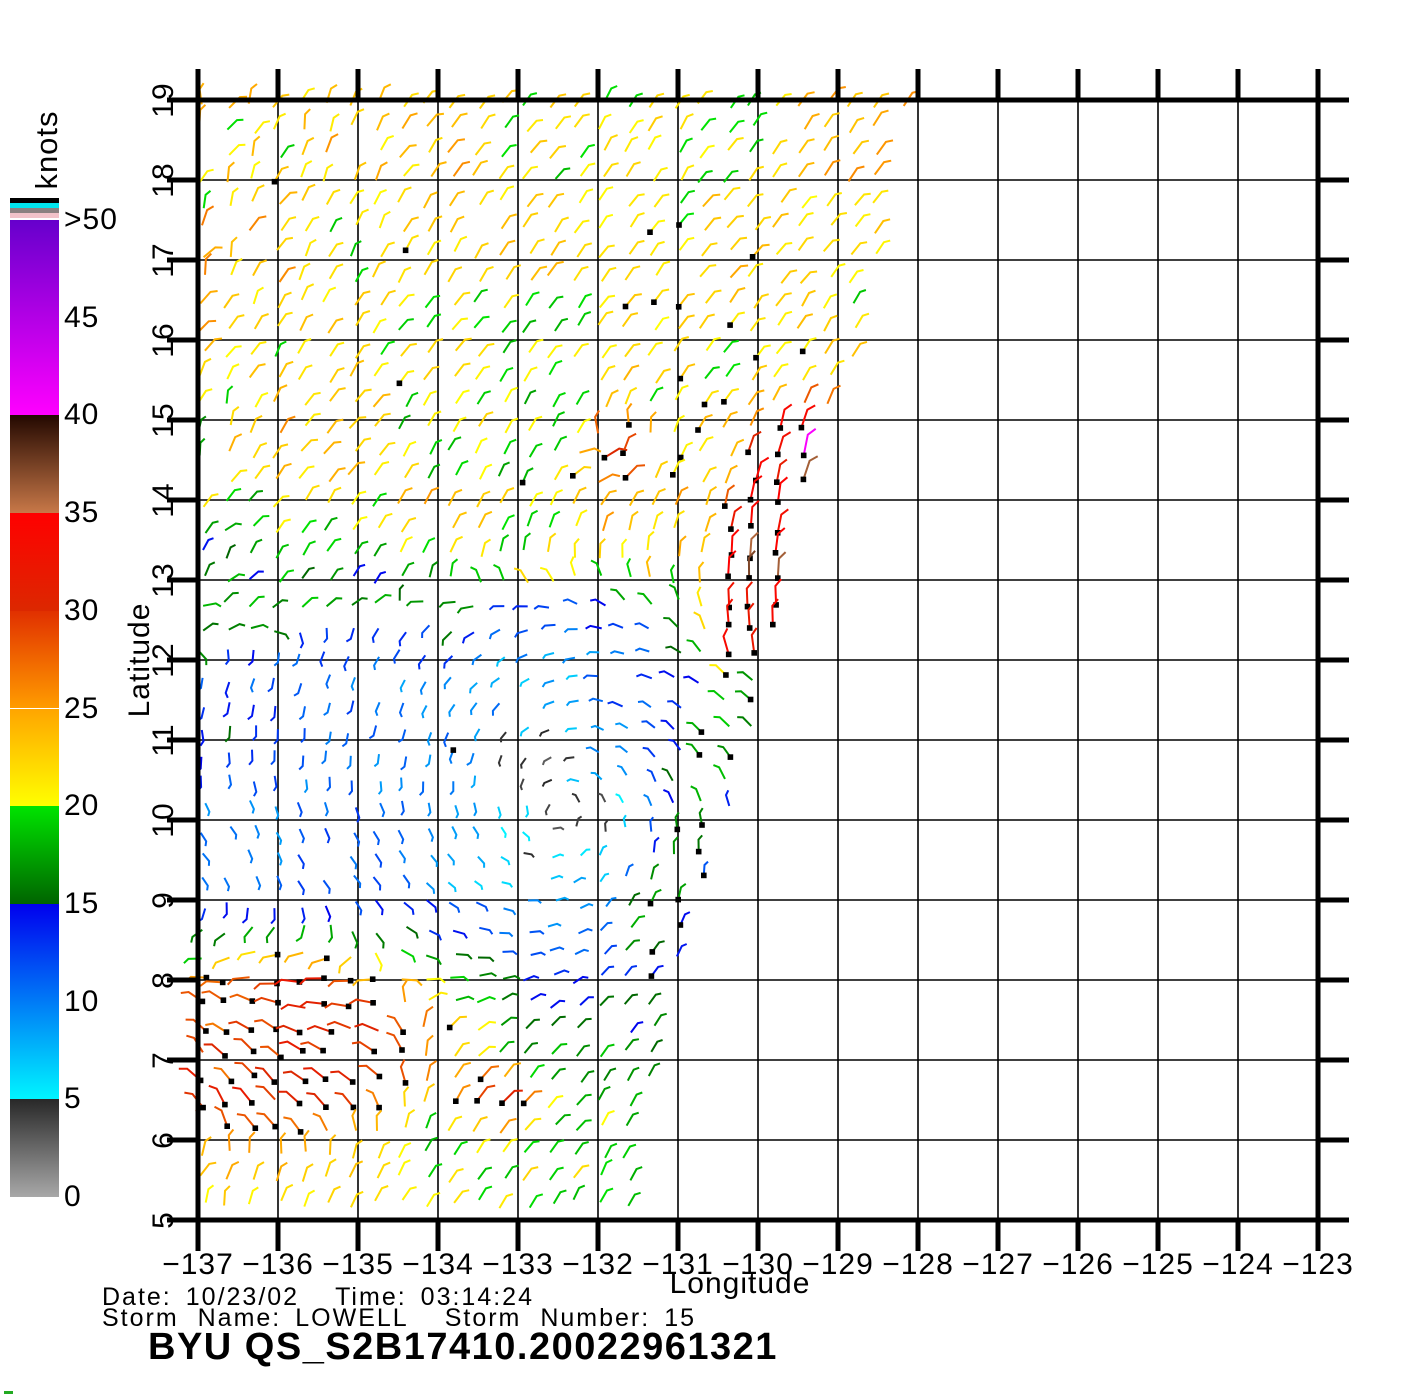  I want to click on x-tick-label: −132, so click(598, 1264).